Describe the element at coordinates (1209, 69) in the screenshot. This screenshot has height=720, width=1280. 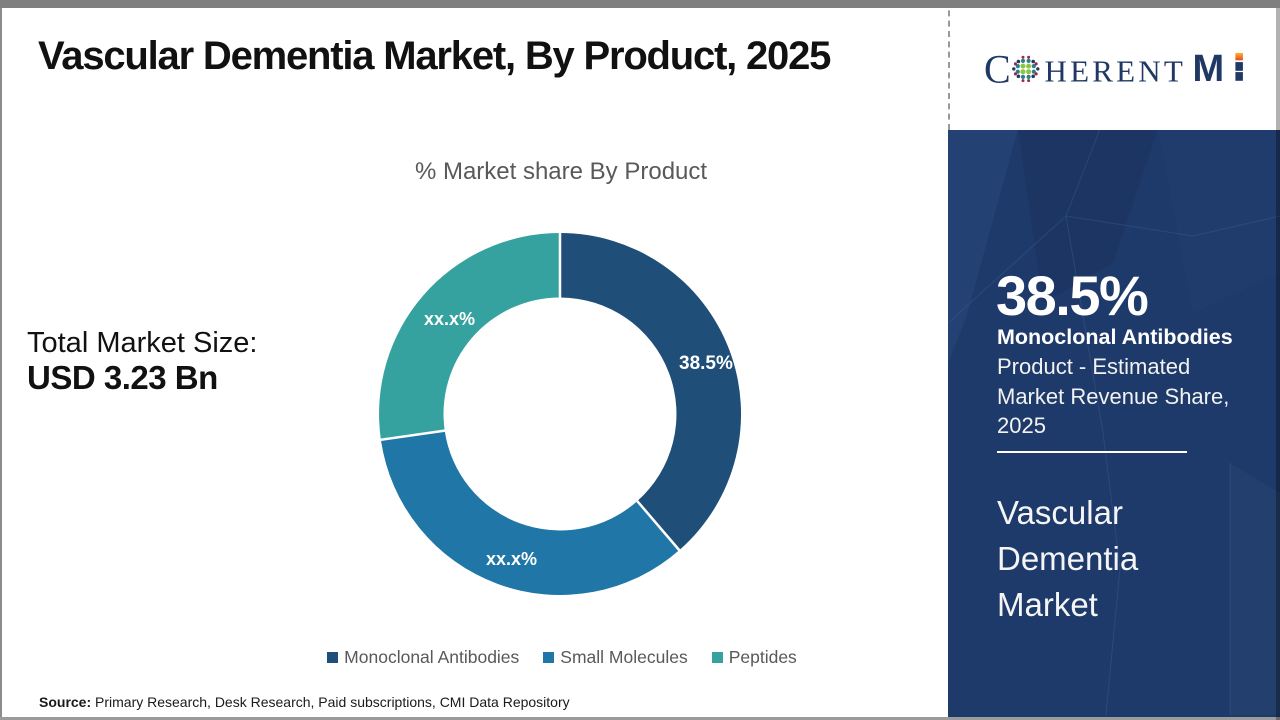
I see `svg-text: M` at that location.